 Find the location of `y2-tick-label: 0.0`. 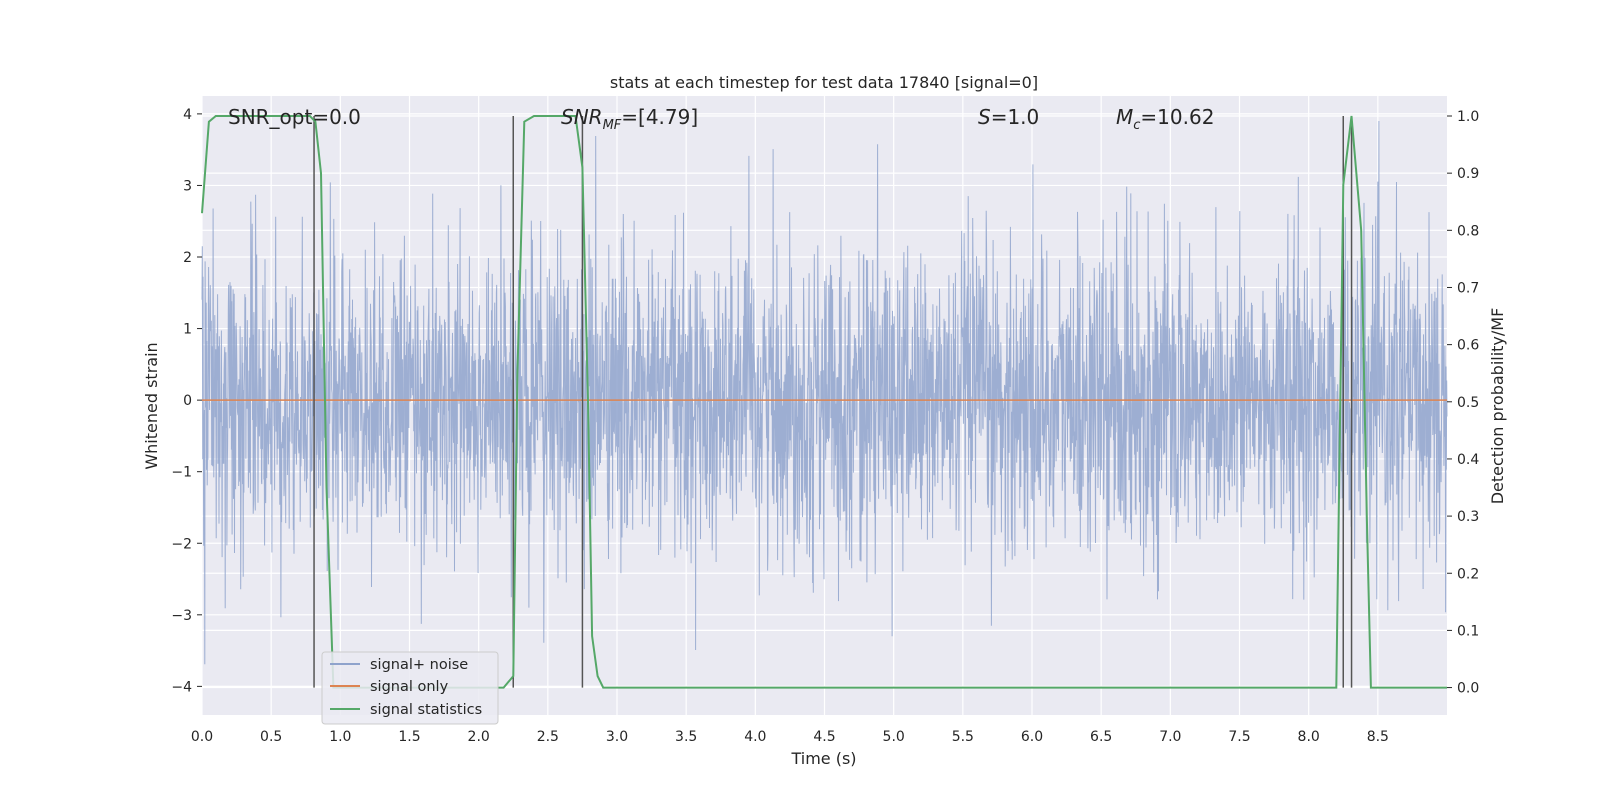

y2-tick-label: 0.0 is located at coordinates (1468, 689).